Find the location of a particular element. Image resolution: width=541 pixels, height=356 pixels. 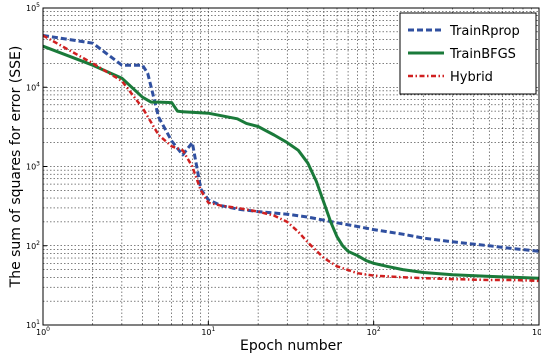

y-tick-exponent: 4 is located at coordinates (38, 84).